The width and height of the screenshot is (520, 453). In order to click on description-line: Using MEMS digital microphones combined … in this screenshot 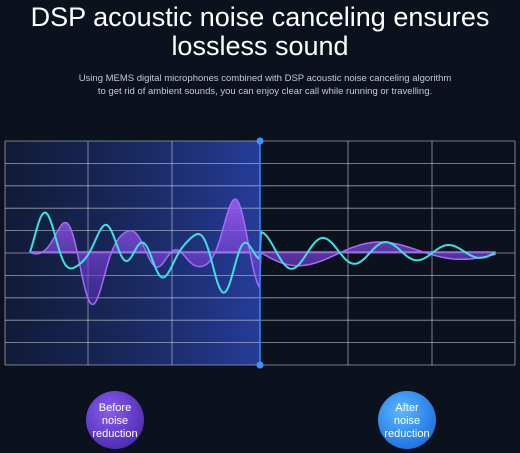, I will do `click(265, 78)`.